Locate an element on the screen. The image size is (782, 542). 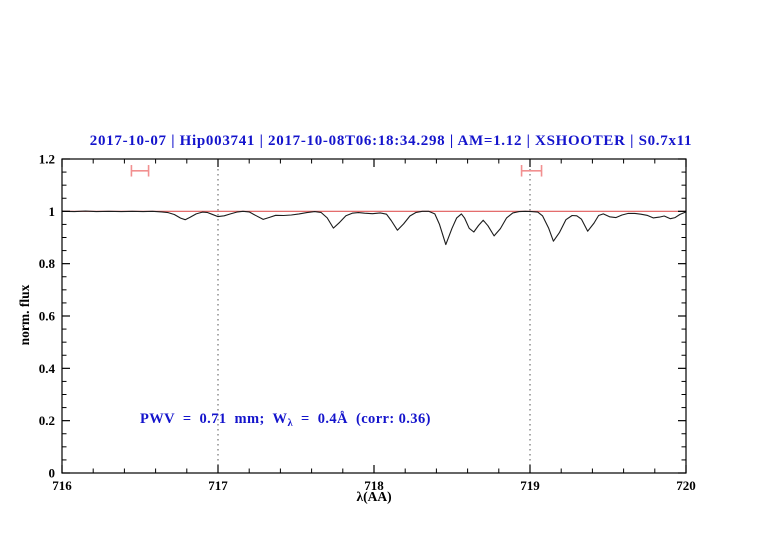
y-tick-label: 0.6 is located at coordinates (47, 316).